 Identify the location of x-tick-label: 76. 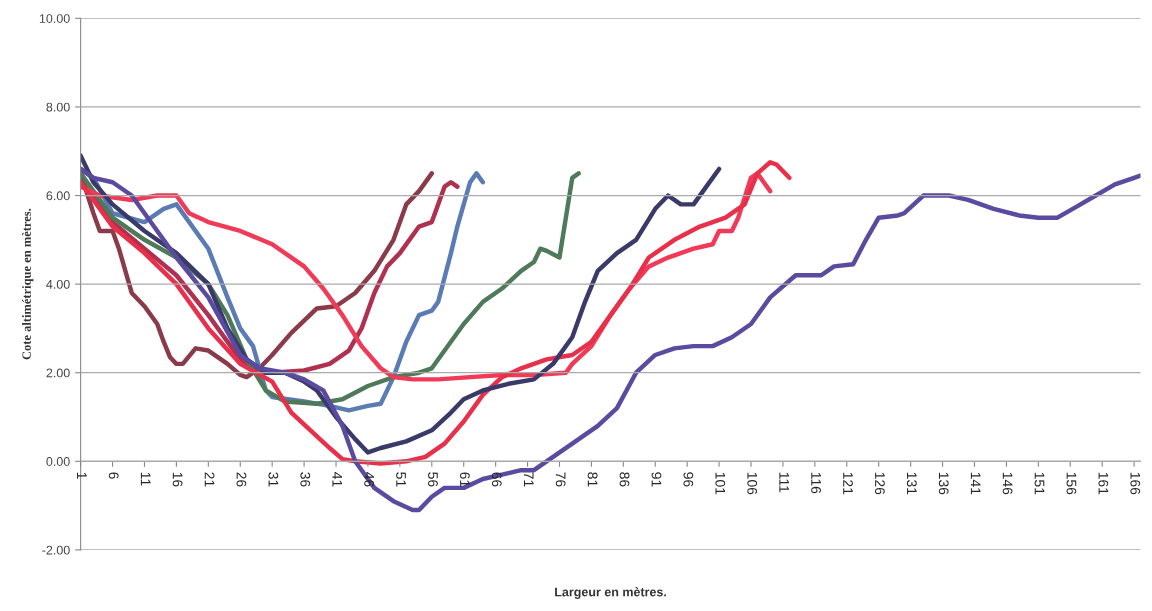
(560, 479).